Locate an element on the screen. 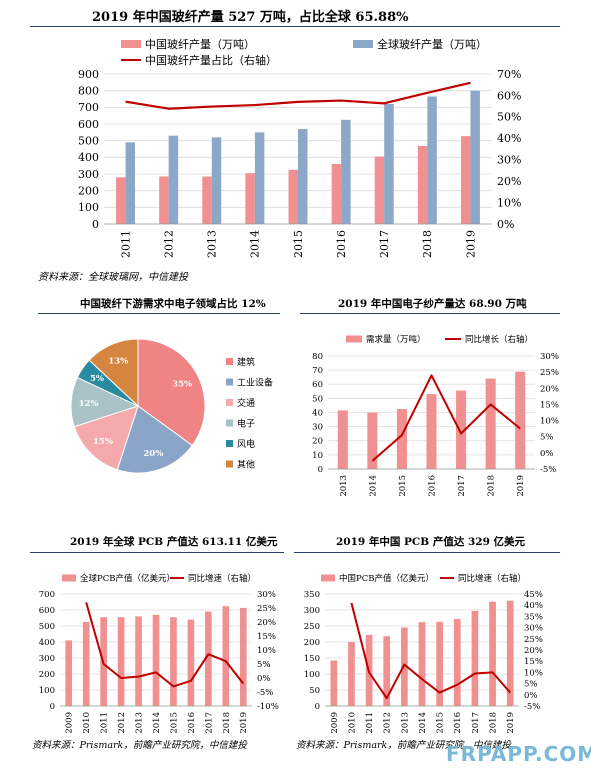  title-rule-yarn is located at coordinates (430, 313).